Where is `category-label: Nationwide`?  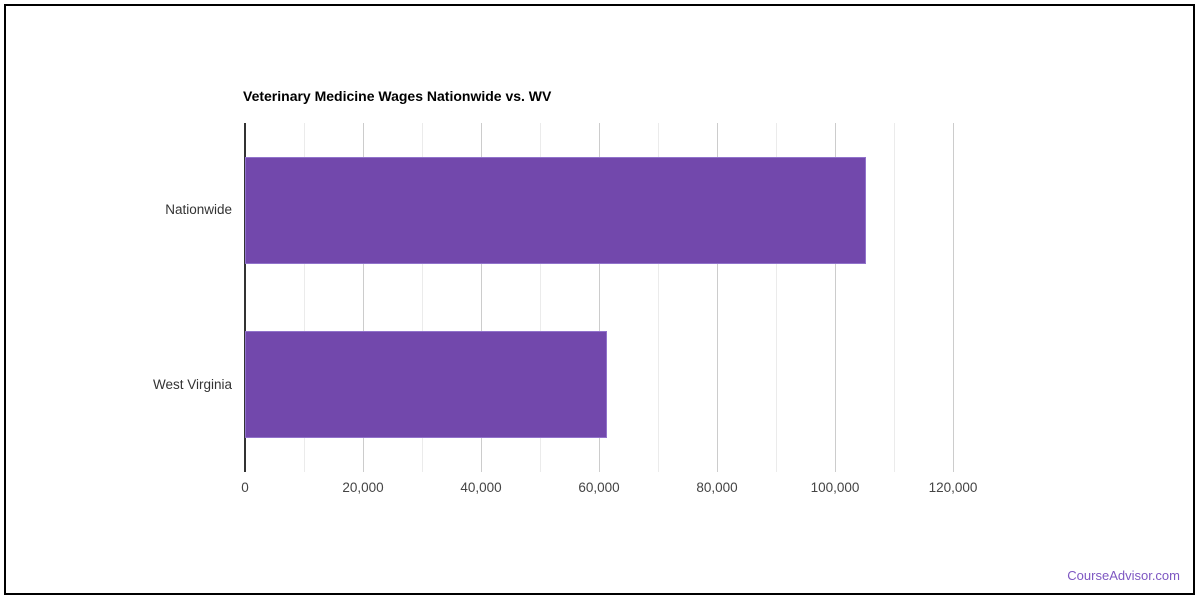
category-label: Nationwide is located at coordinates (198, 209).